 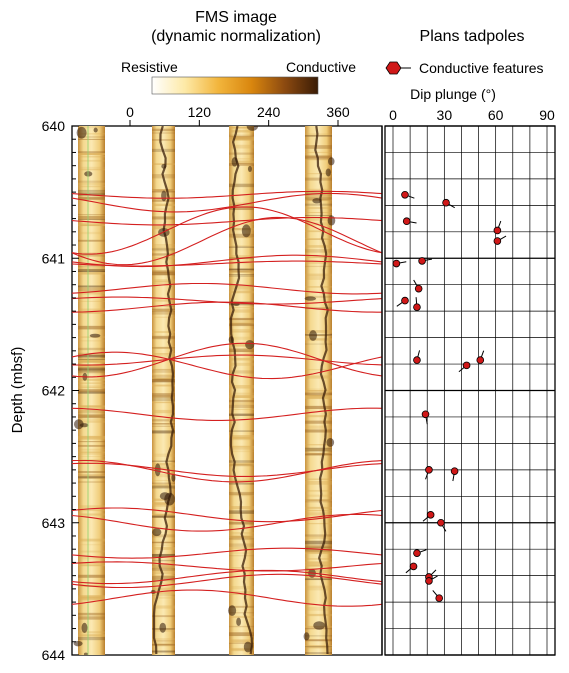 I want to click on fms-x-tick-label: 360, so click(x=338, y=112).